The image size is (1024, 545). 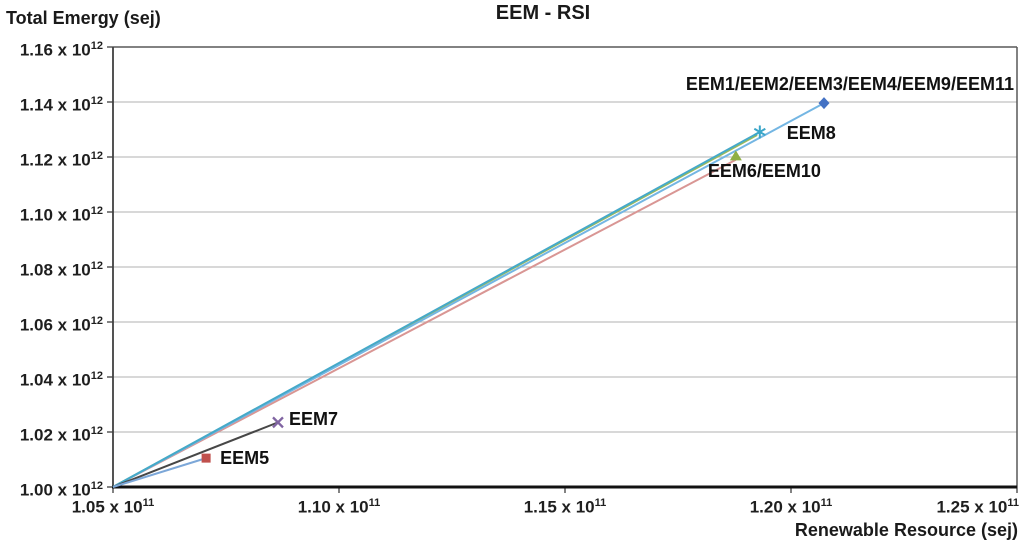 I want to click on y-tick-label: 1.04 x 1012, so click(x=61, y=380).